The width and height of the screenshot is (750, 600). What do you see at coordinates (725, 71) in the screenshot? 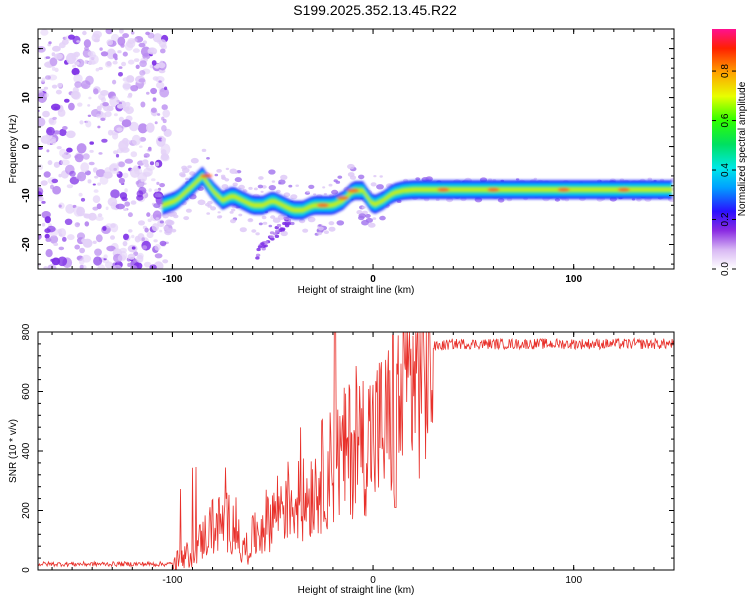
I see `colorbar-tick-label: 0.8` at bounding box center [725, 71].